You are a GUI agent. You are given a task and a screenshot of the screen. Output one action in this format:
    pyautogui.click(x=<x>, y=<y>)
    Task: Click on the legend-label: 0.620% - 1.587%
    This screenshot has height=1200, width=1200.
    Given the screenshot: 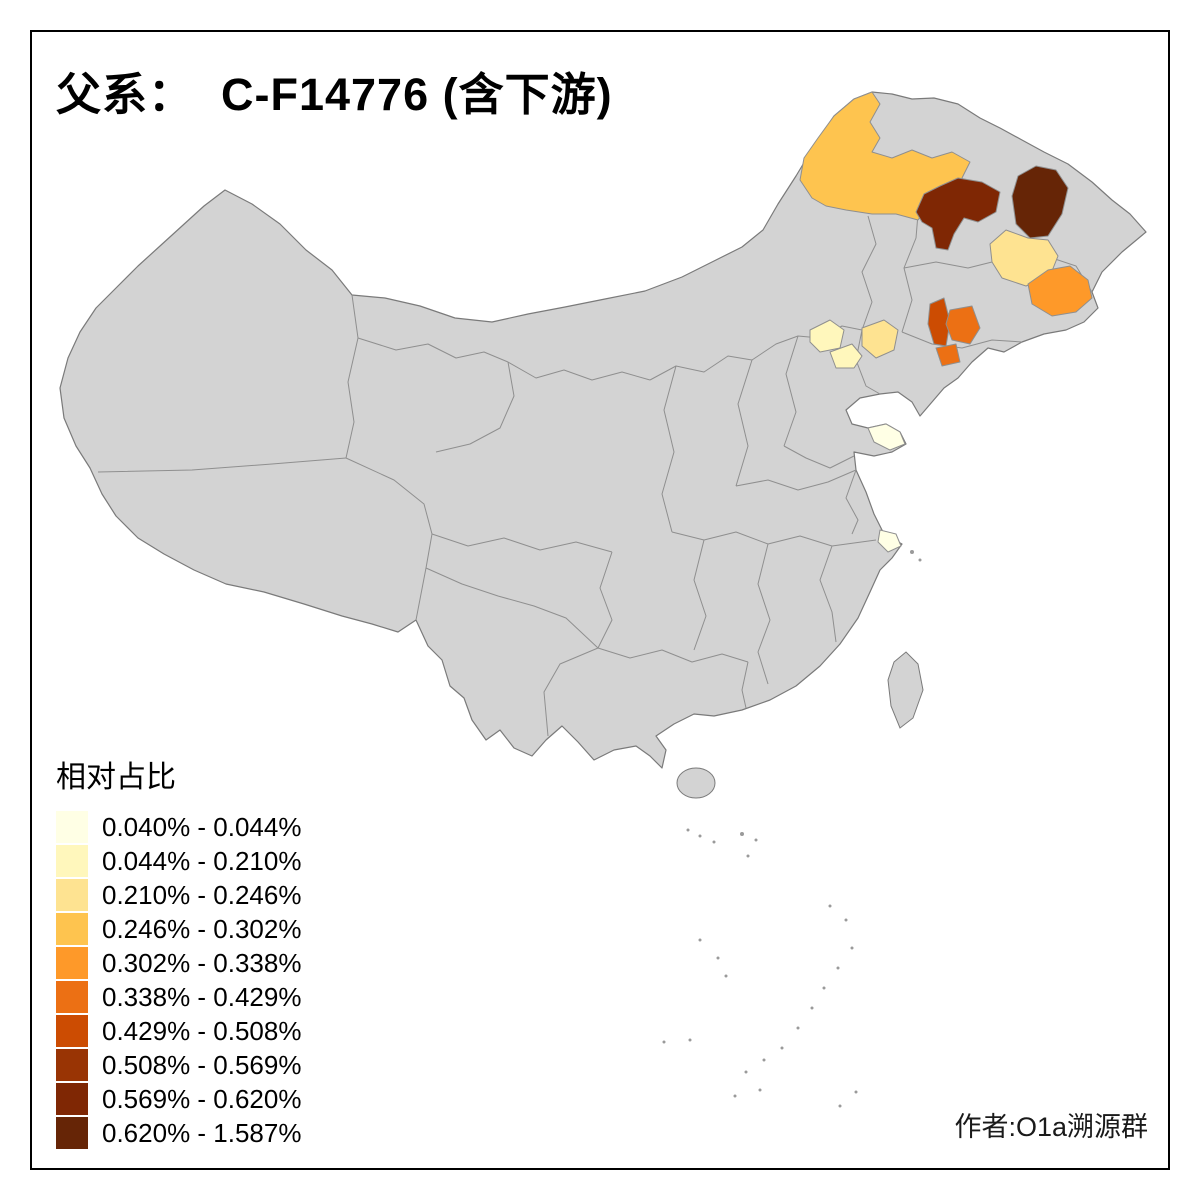 What is the action you would take?
    pyautogui.click(x=202, y=1133)
    